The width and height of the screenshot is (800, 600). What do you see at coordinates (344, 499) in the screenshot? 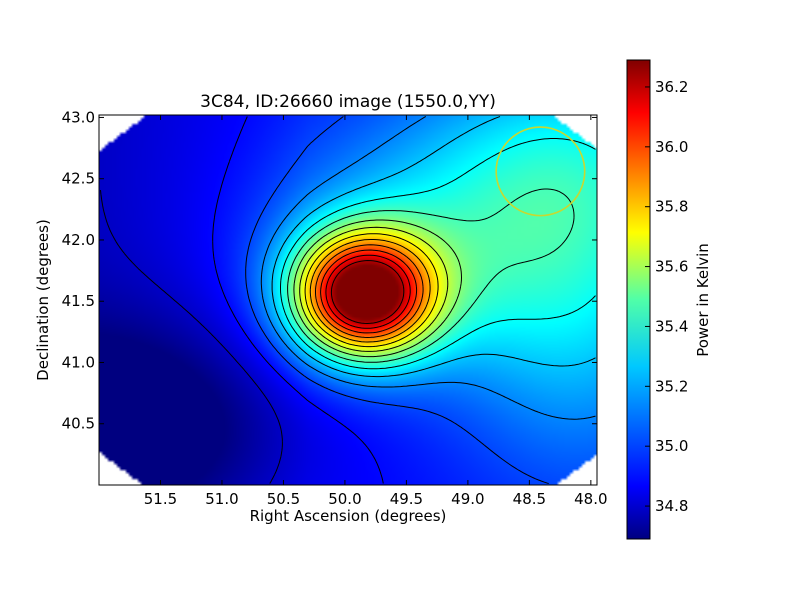
I see `x-tick-label: 50.0` at bounding box center [344, 499].